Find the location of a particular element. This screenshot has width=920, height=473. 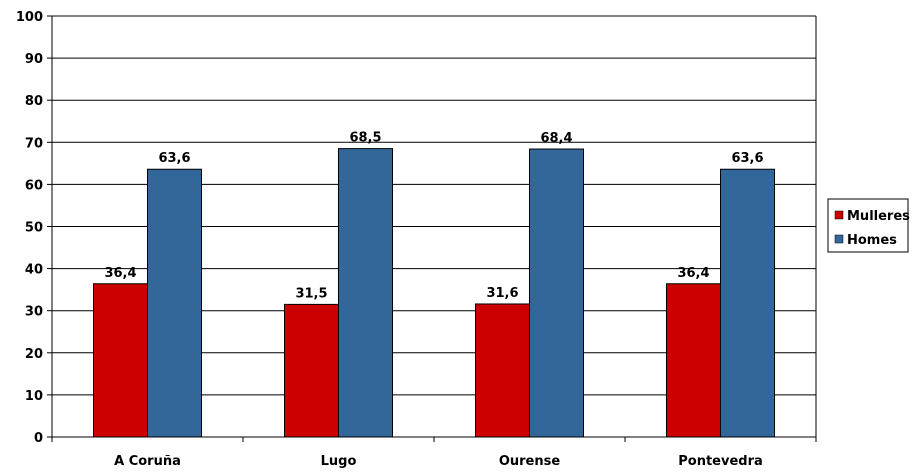

data-label-mulleres-2: 31,6 is located at coordinates (502, 293).